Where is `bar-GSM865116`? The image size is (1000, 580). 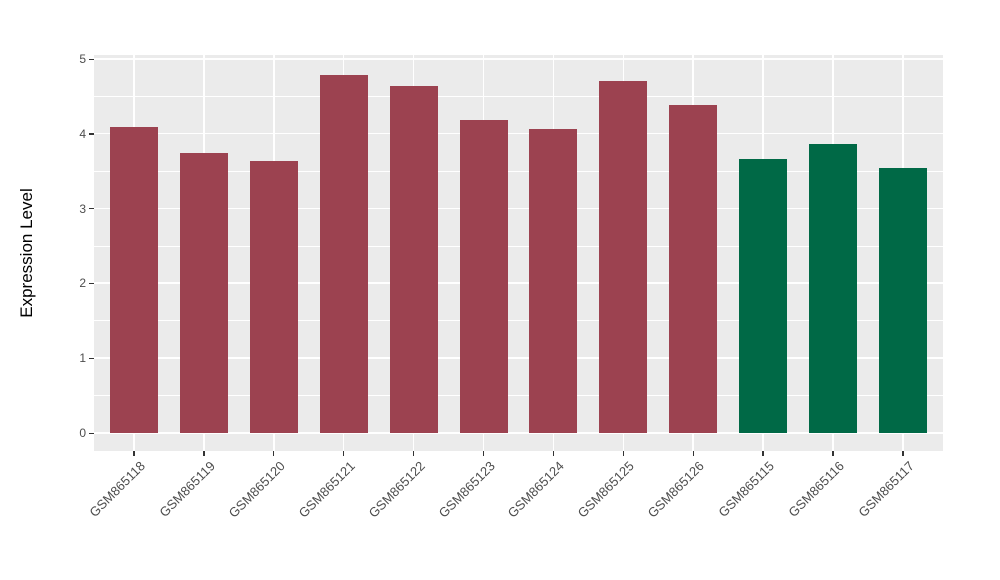
bar-GSM865116 is located at coordinates (833, 288).